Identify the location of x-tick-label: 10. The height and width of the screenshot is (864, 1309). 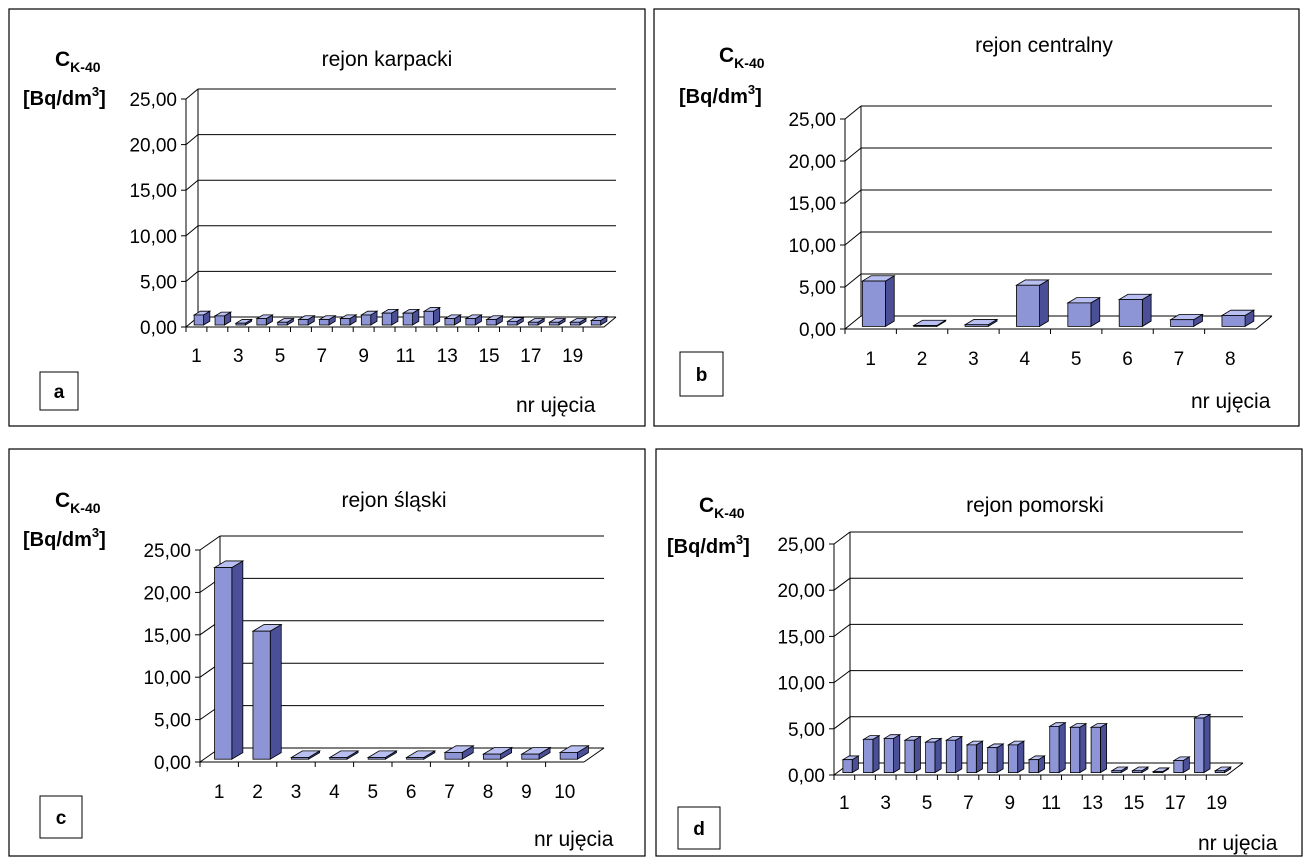
(564, 792).